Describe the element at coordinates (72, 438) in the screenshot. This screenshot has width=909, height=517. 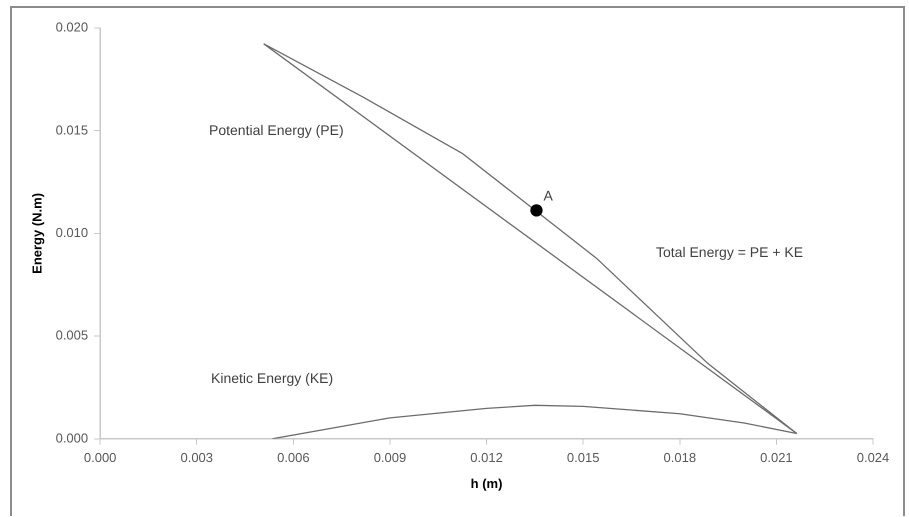
I see `y-tick-label: 0.000` at that location.